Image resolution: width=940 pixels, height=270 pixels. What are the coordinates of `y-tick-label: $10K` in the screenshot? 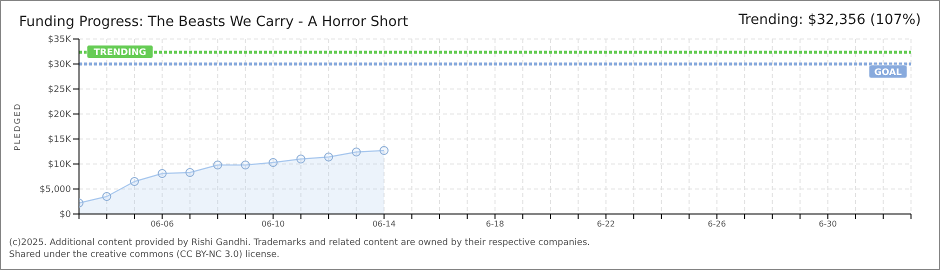 It's located at (60, 165).